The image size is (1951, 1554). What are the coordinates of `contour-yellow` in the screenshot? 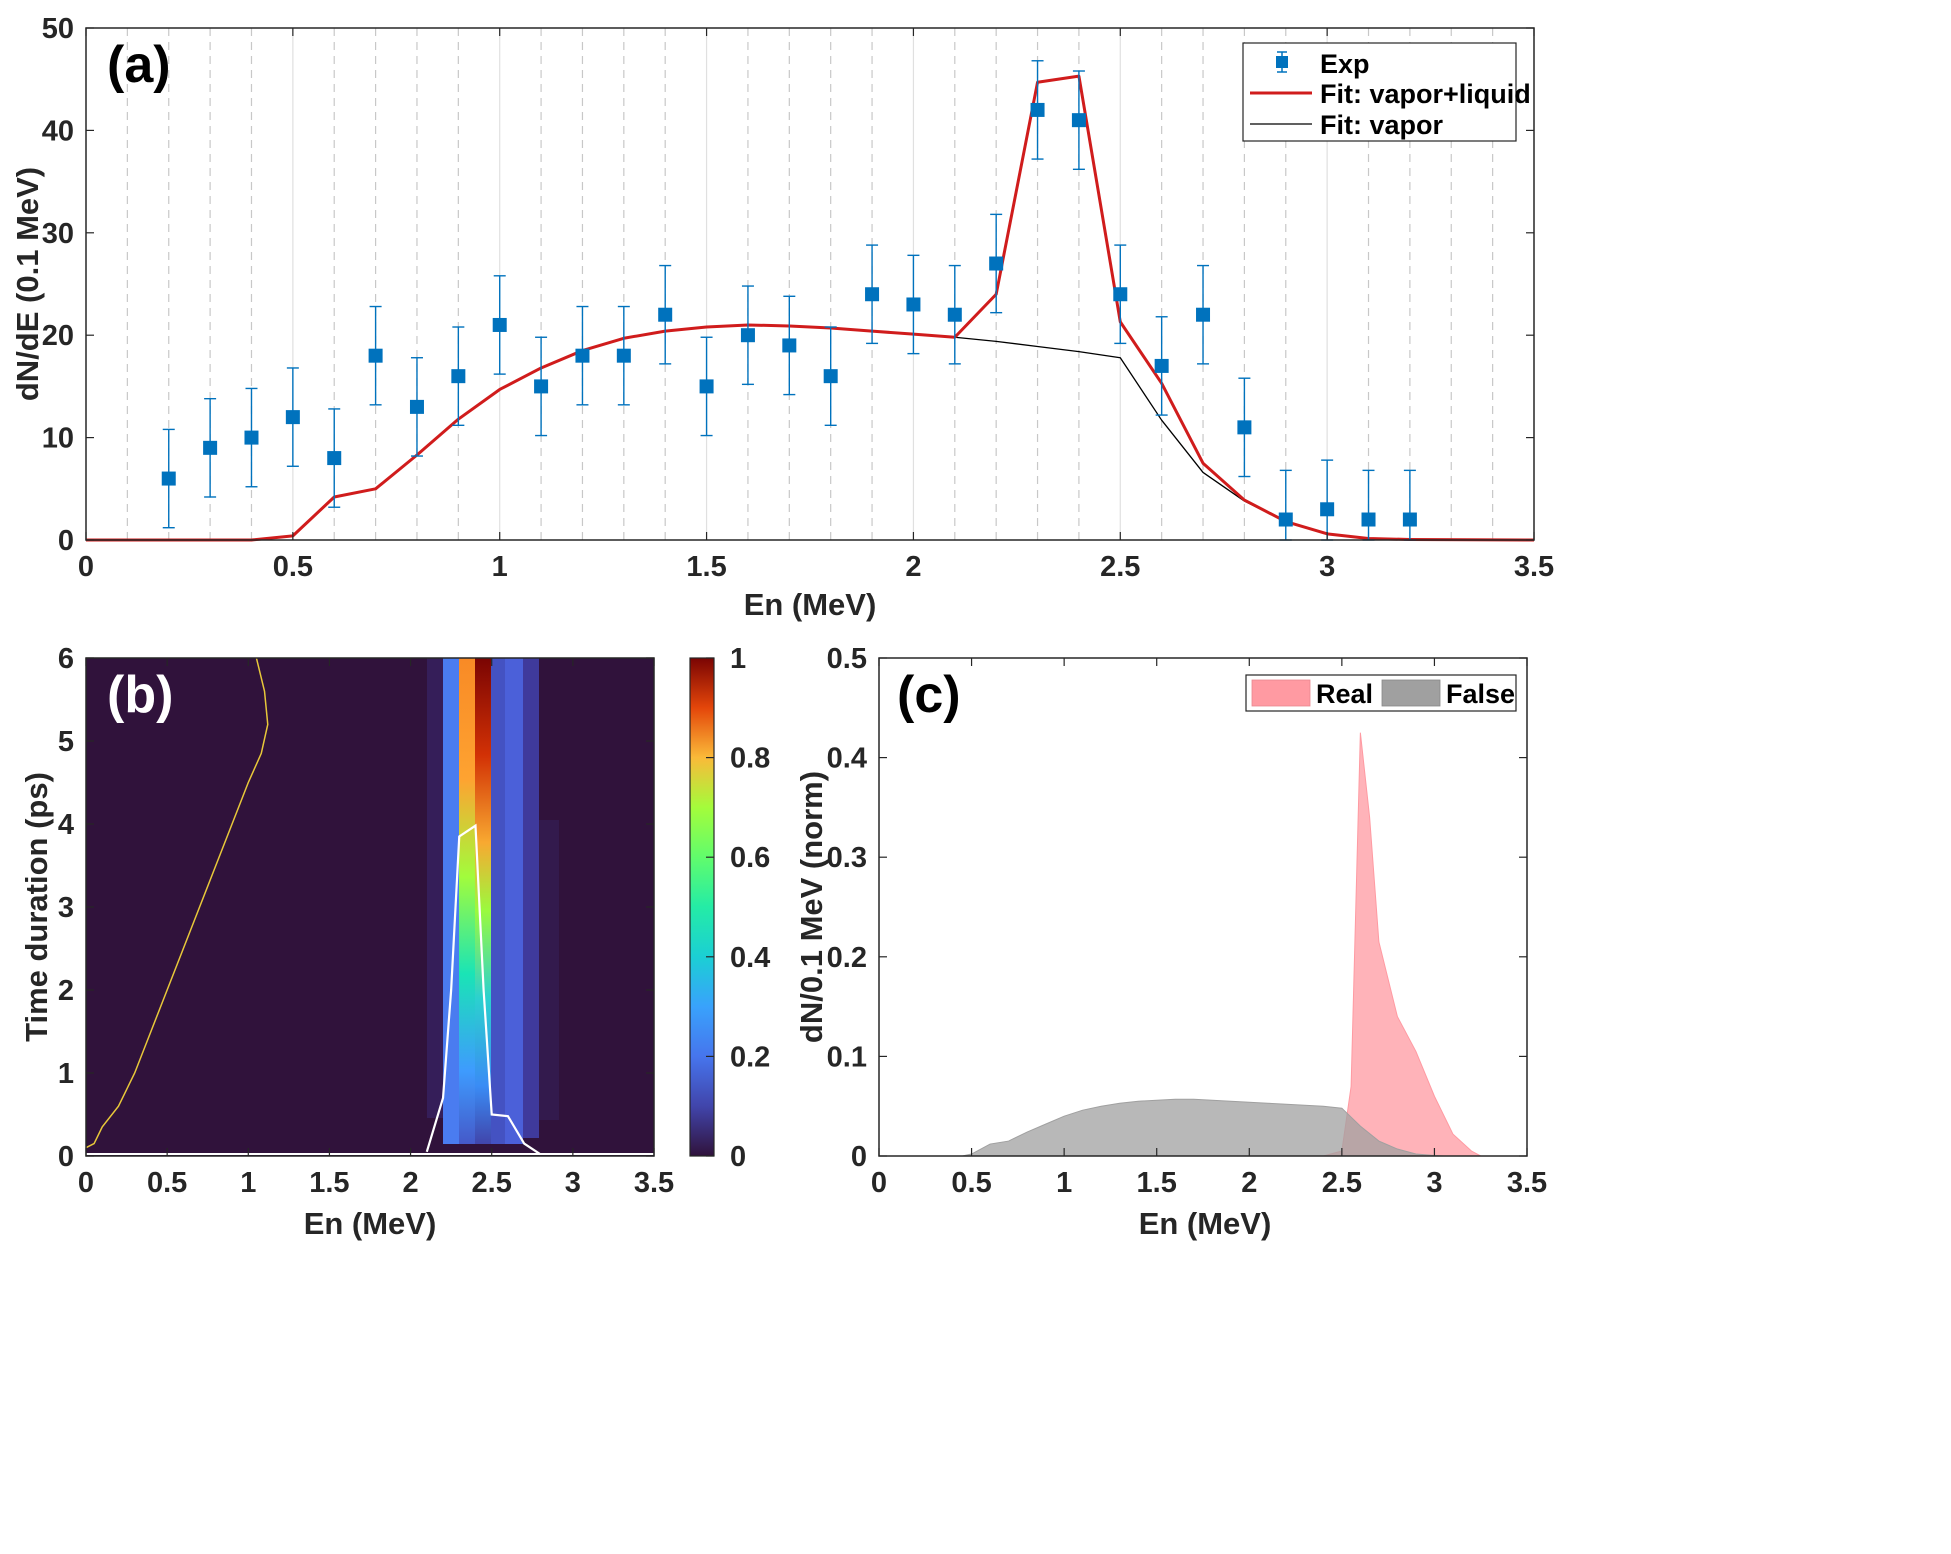 It's located at (177, 903).